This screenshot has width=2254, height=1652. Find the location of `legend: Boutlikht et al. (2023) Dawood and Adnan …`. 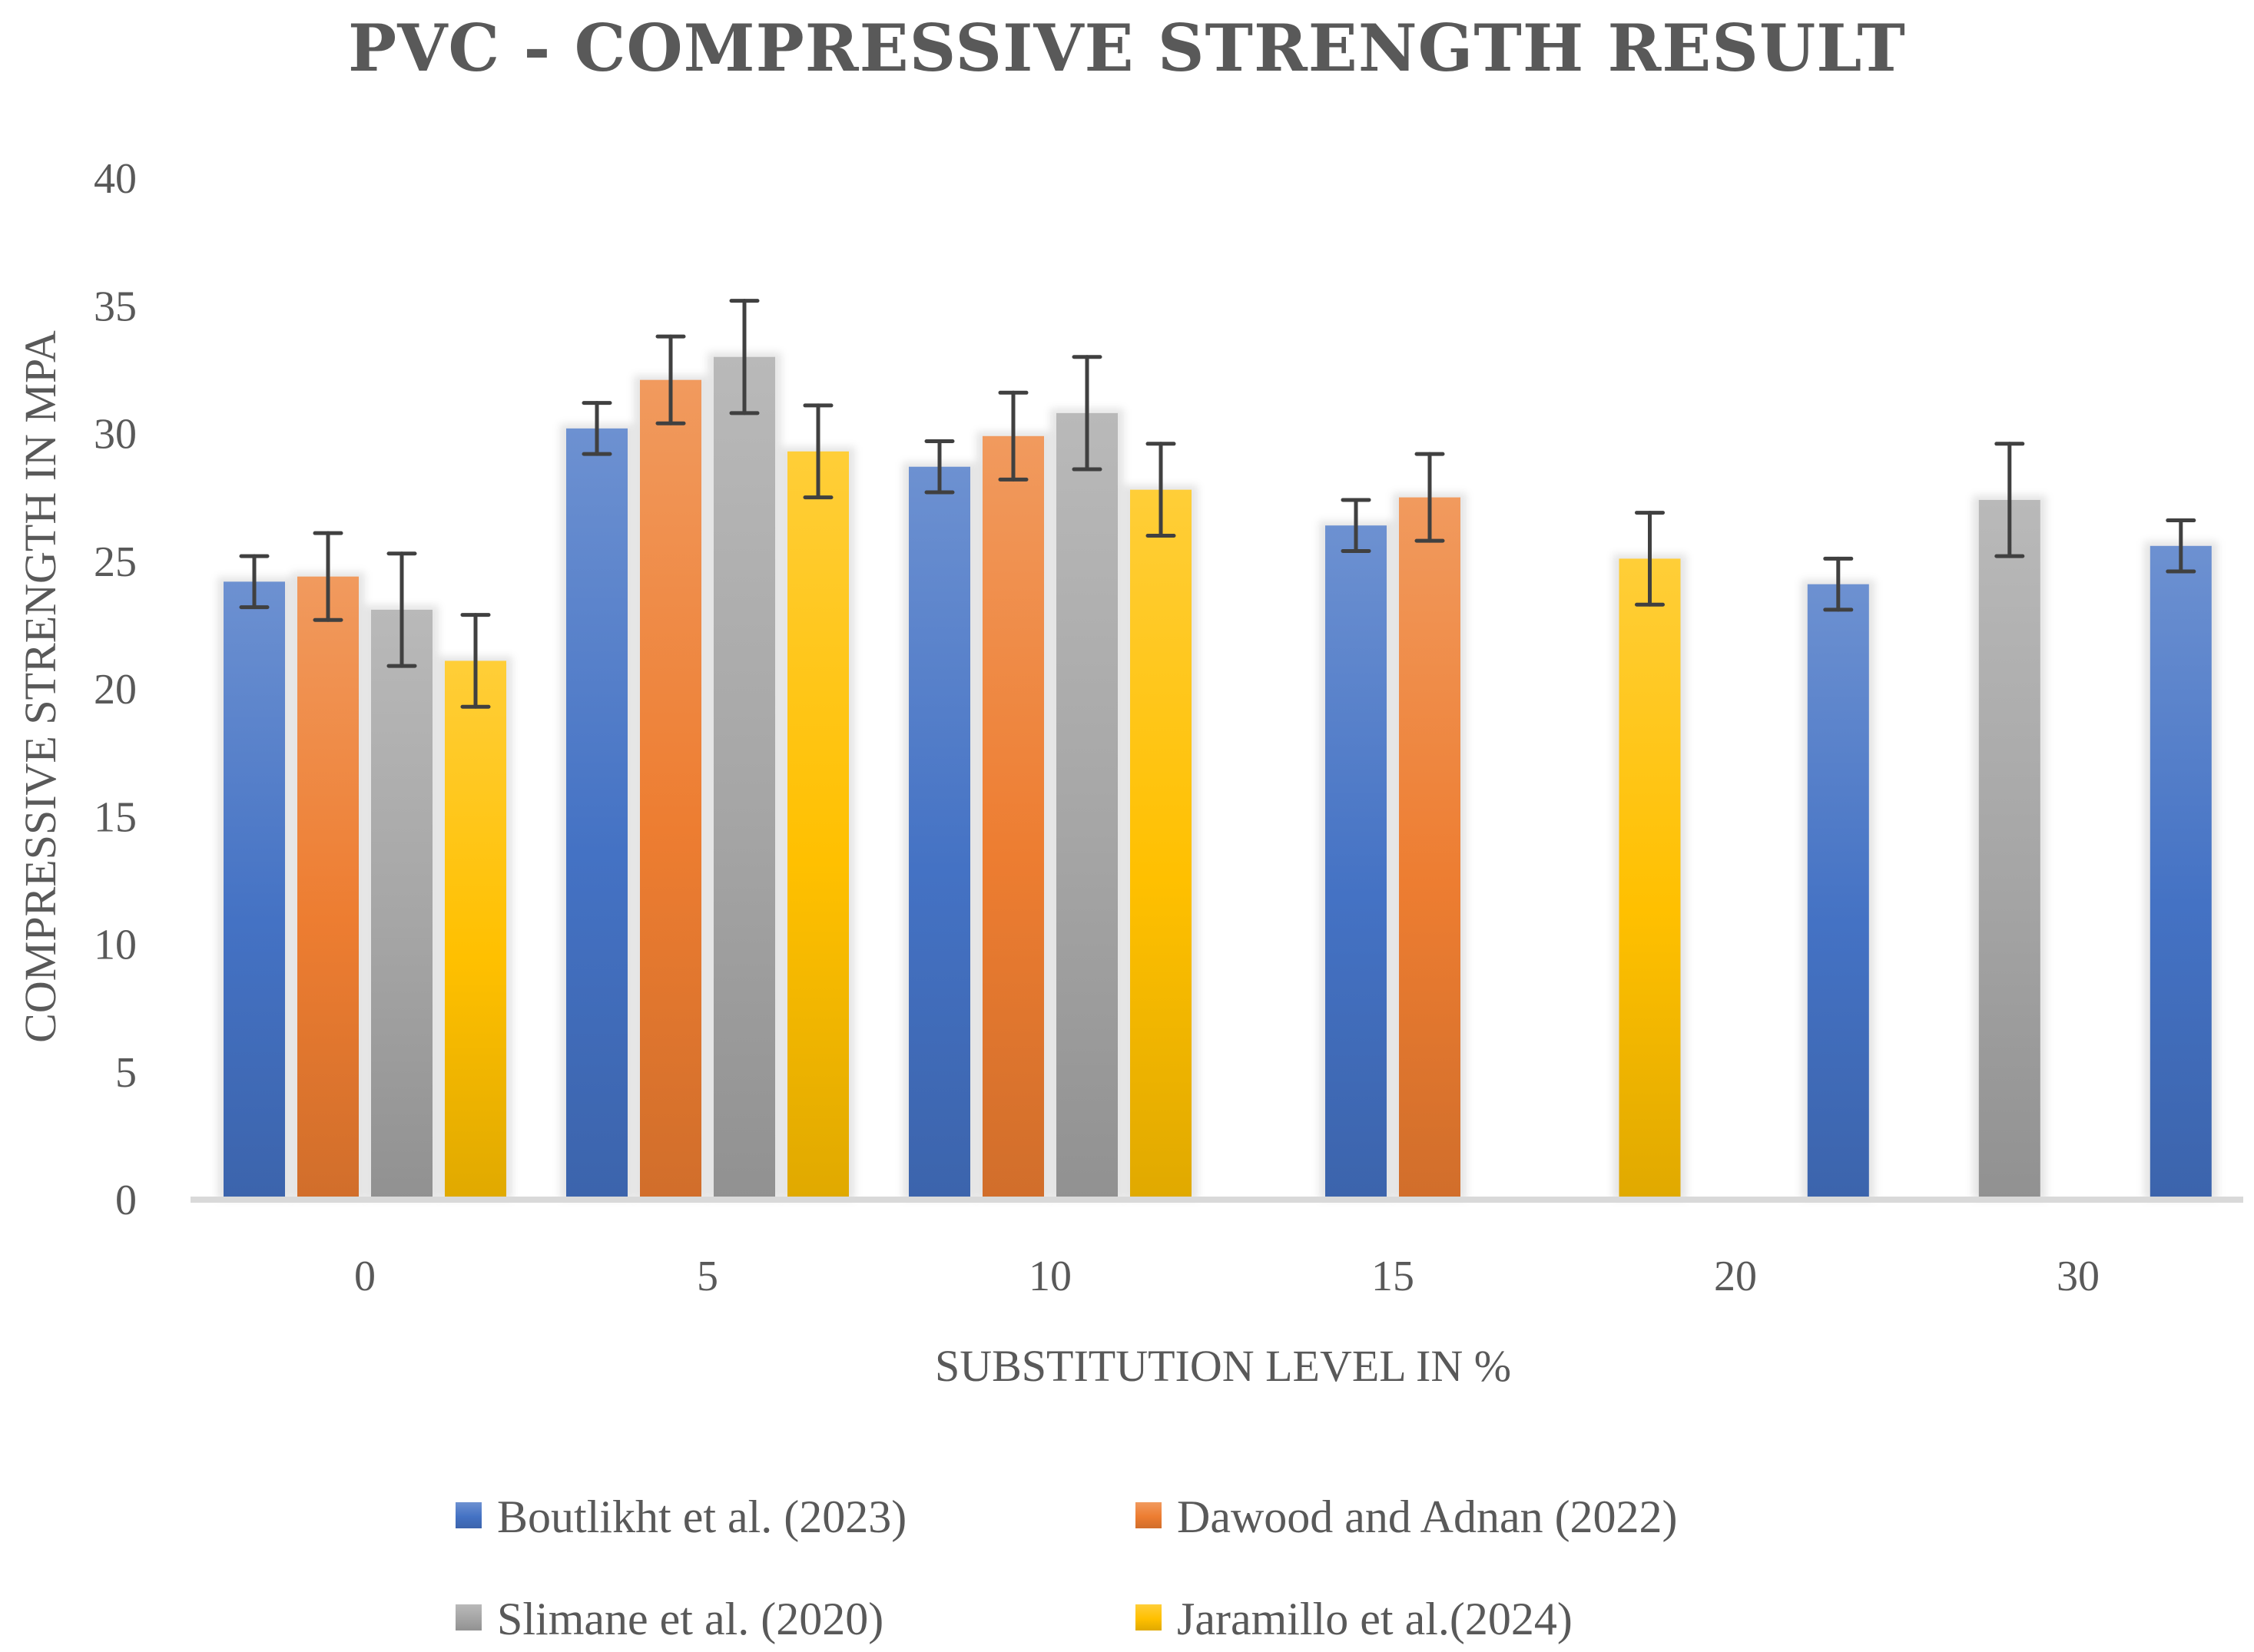

legend: Boutlikht et al. (2023) Dawood and Adnan … is located at coordinates (1067, 1568).